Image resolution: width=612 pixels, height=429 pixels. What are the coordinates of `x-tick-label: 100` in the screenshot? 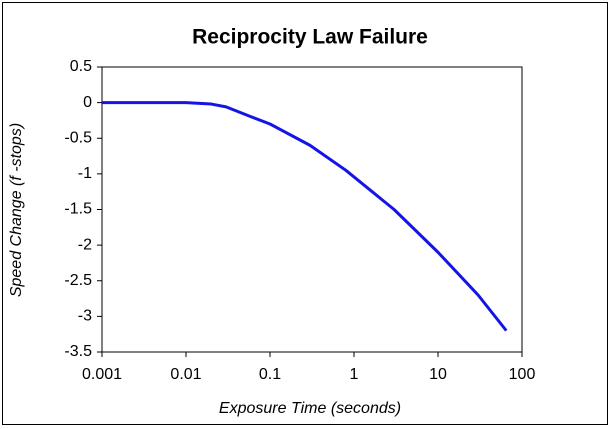 It's located at (522, 374).